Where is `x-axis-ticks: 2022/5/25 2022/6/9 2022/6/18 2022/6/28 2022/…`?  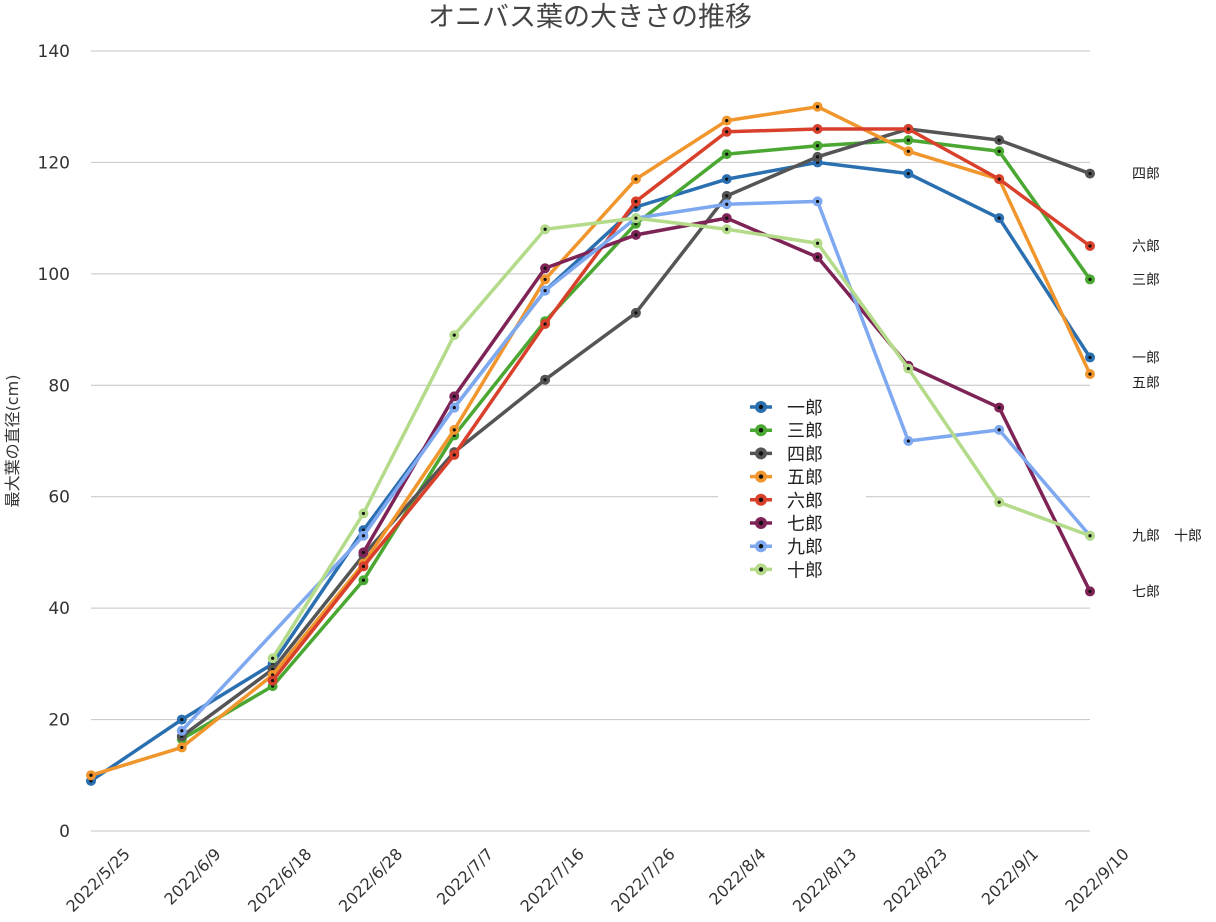
x-axis-ticks: 2022/5/25 2022/6/9 2022/6/18 2022/6/28 2022/… is located at coordinates (597, 879).